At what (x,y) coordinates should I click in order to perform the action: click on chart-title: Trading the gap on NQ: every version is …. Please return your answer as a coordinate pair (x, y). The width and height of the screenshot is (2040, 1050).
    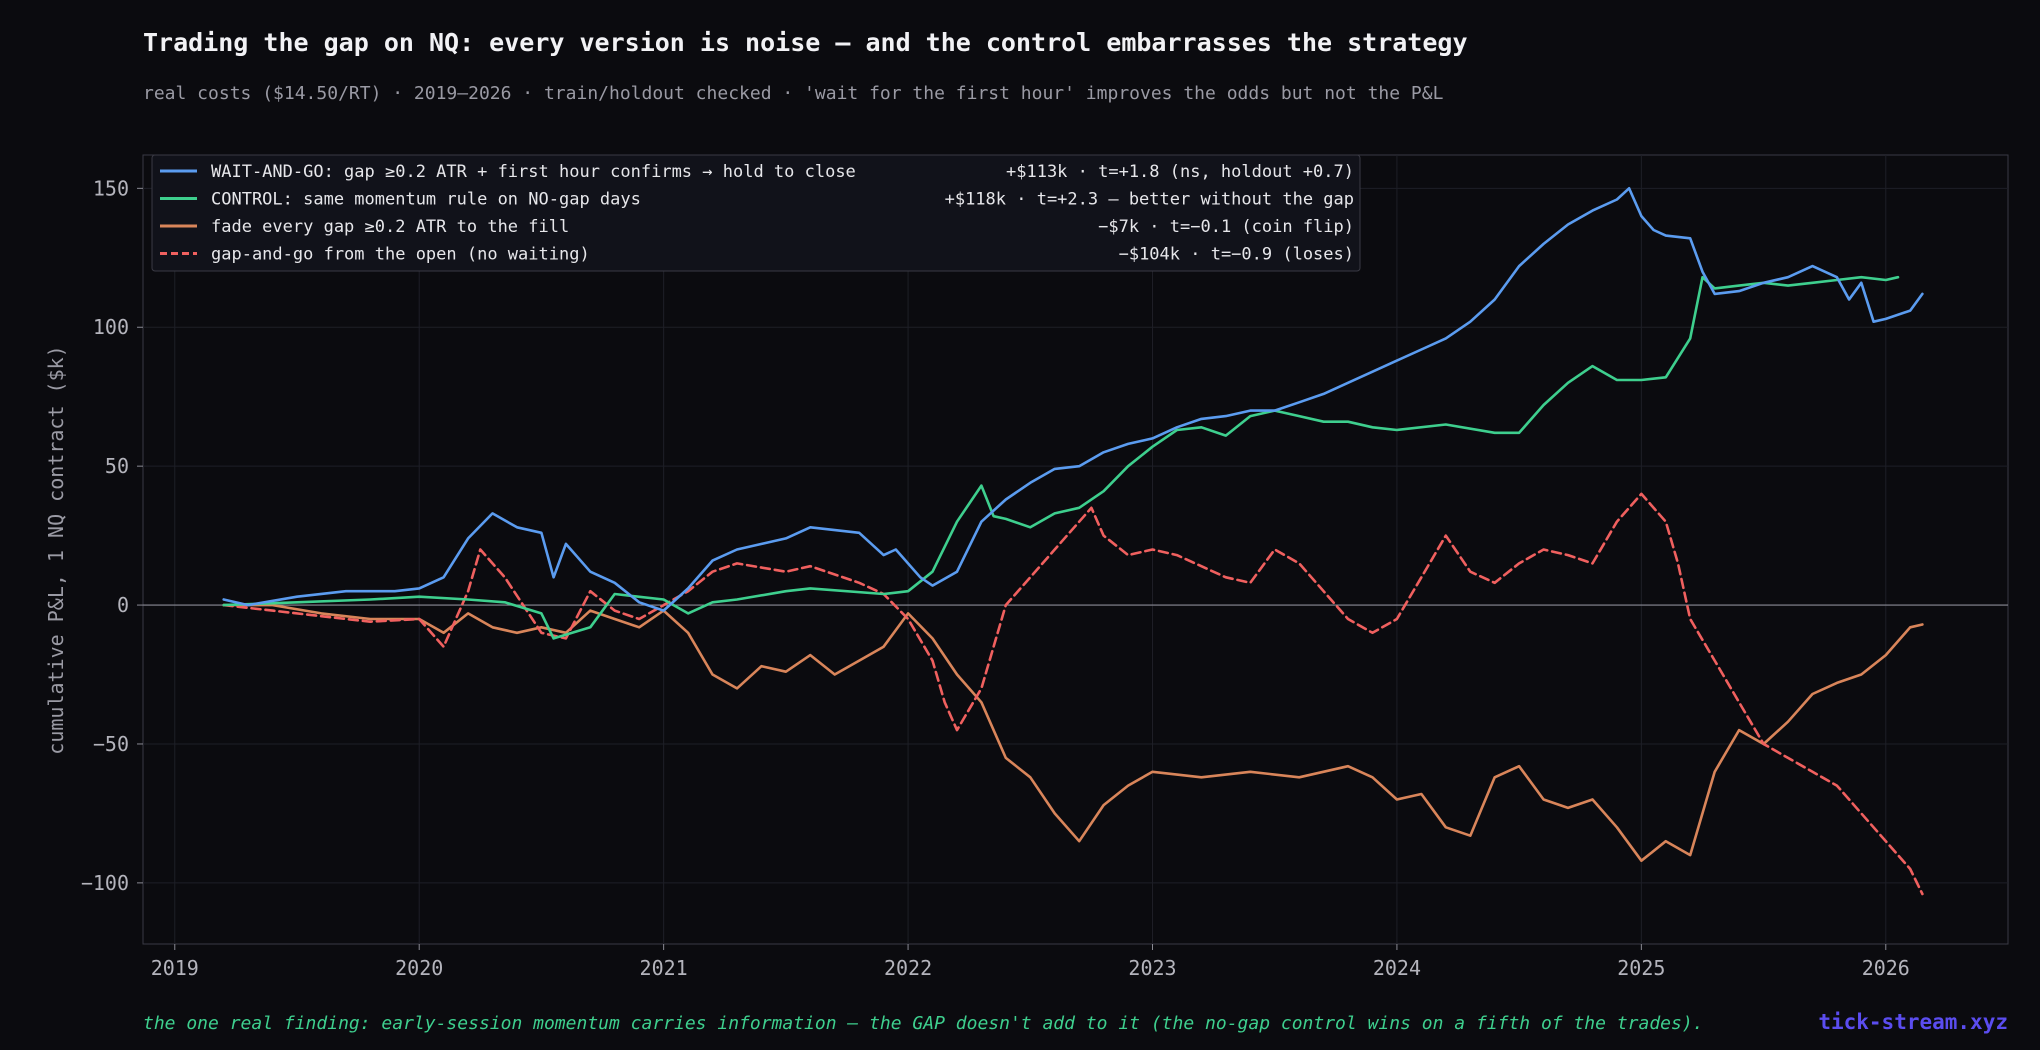
    Looking at the image, I should click on (805, 42).